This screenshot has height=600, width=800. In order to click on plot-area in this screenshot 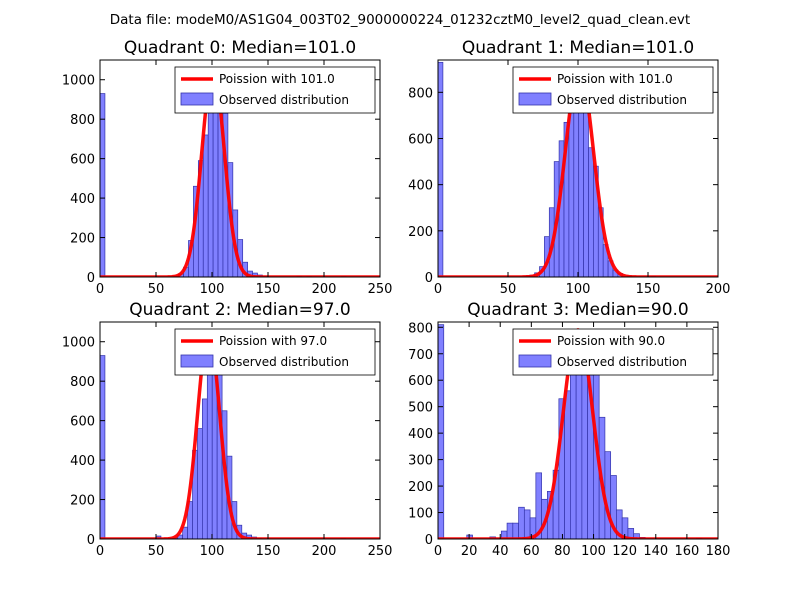, I will do `click(240, 434)`.